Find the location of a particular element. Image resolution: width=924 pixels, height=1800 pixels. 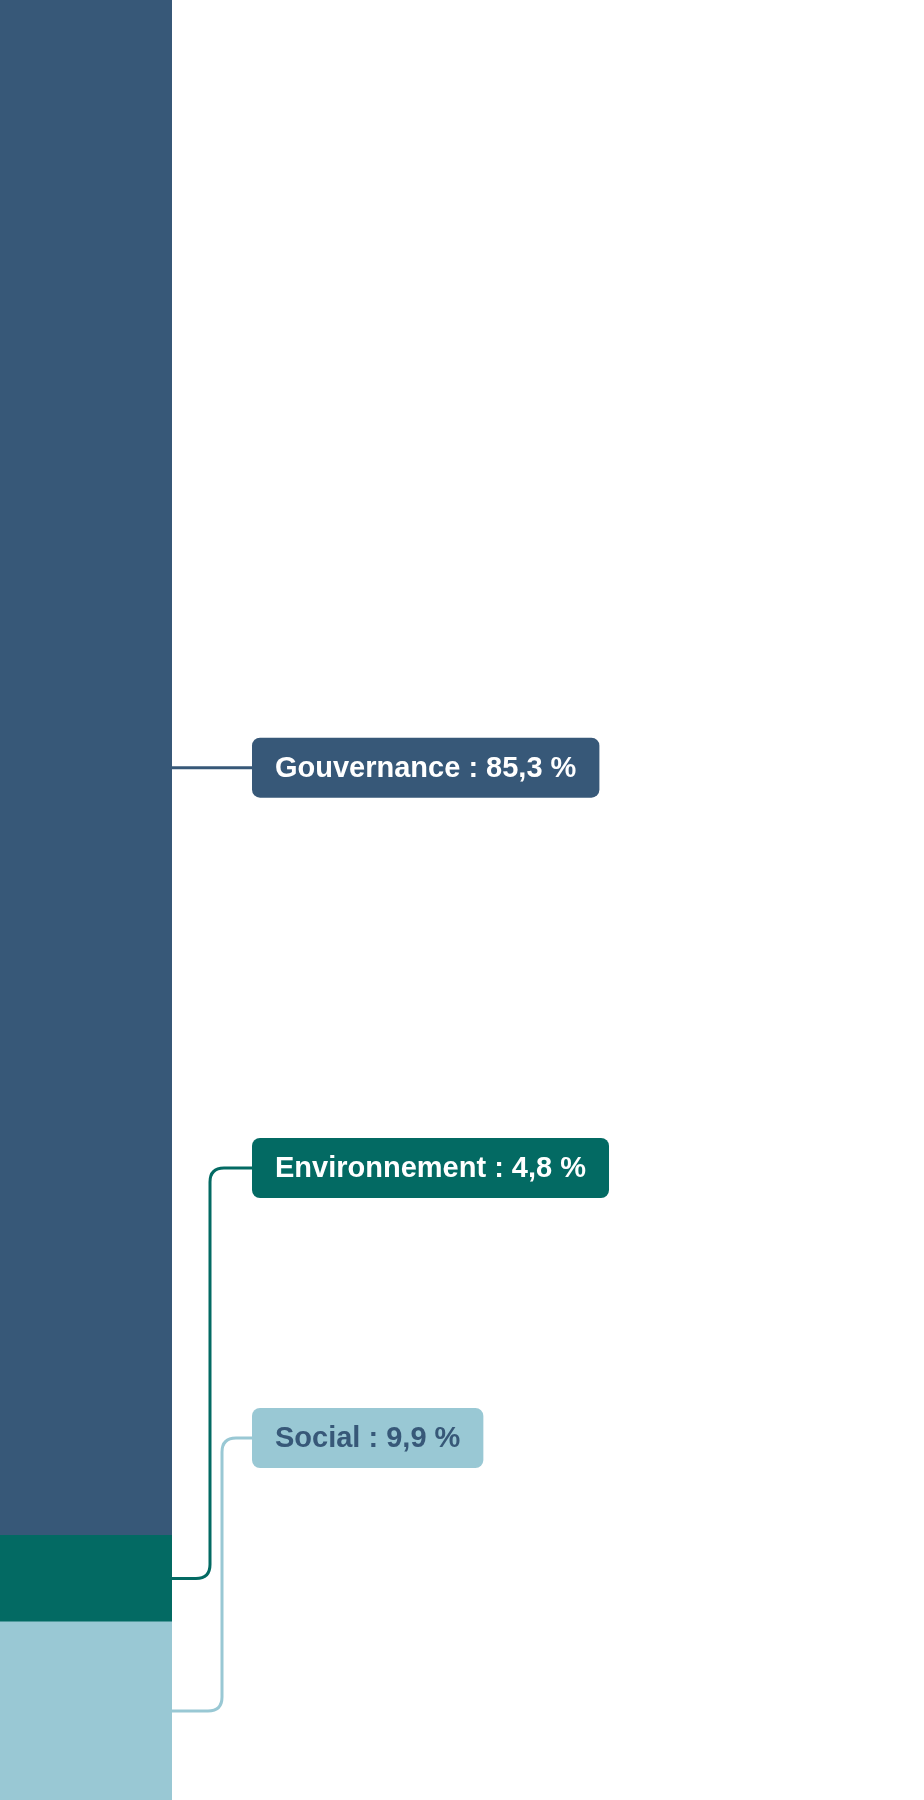

data-label: Environnement : 4,8 % is located at coordinates (431, 1167).